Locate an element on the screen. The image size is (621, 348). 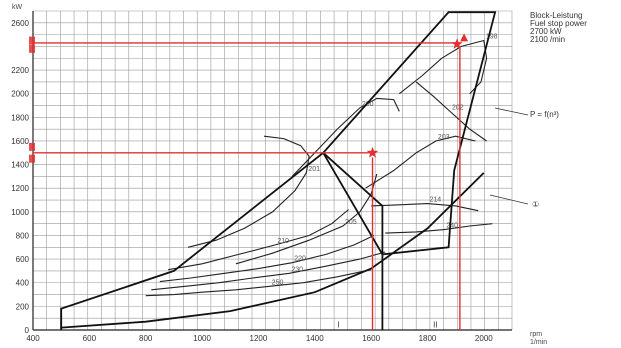
y-tick-label: 2000 is located at coordinates (20, 94).